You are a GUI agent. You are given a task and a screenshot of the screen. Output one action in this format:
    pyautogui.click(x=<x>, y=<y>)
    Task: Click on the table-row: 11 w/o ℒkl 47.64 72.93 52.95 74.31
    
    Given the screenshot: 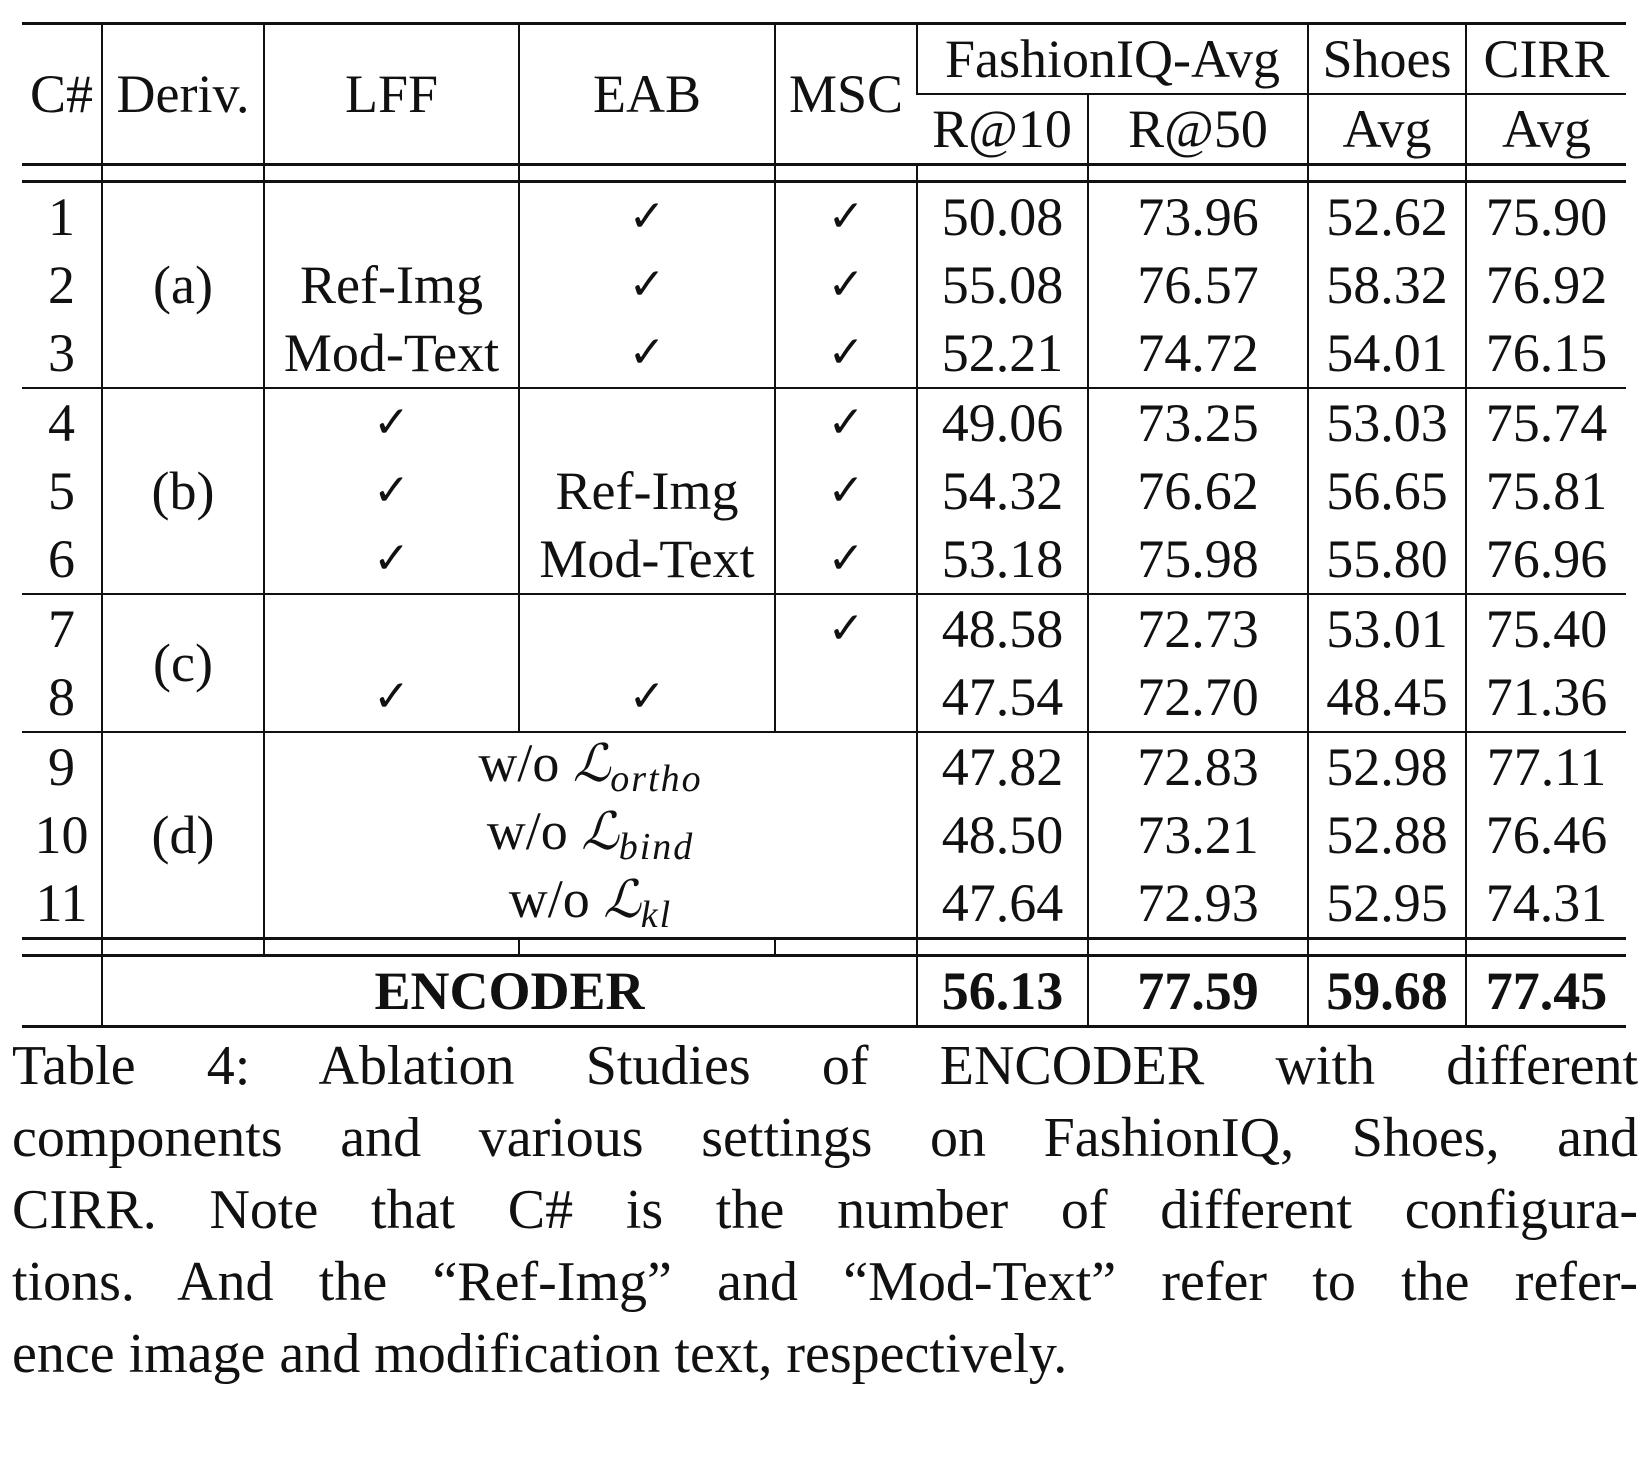 What is the action you would take?
    pyautogui.click(x=824, y=904)
    